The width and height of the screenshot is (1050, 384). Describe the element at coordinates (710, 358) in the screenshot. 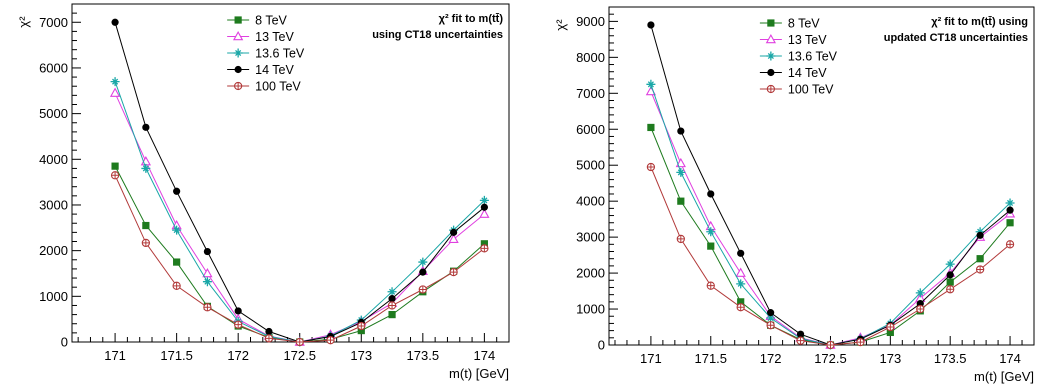

I see `x-tick-label: 171.5` at that location.